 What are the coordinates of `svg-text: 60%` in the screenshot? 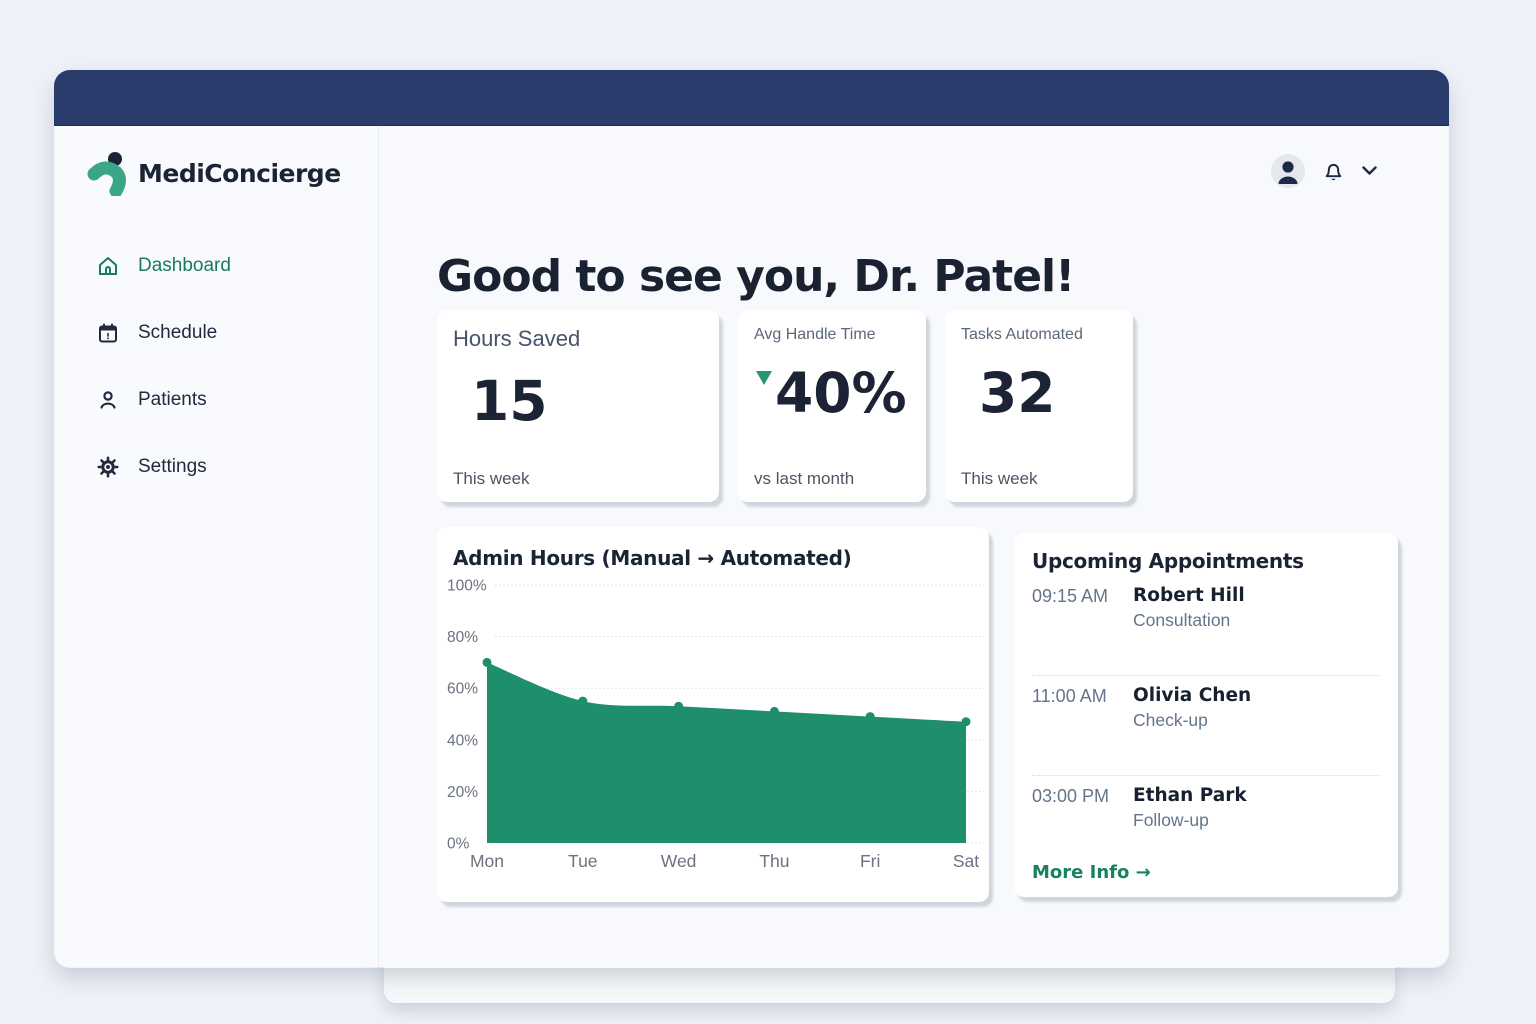 It's located at (462, 689).